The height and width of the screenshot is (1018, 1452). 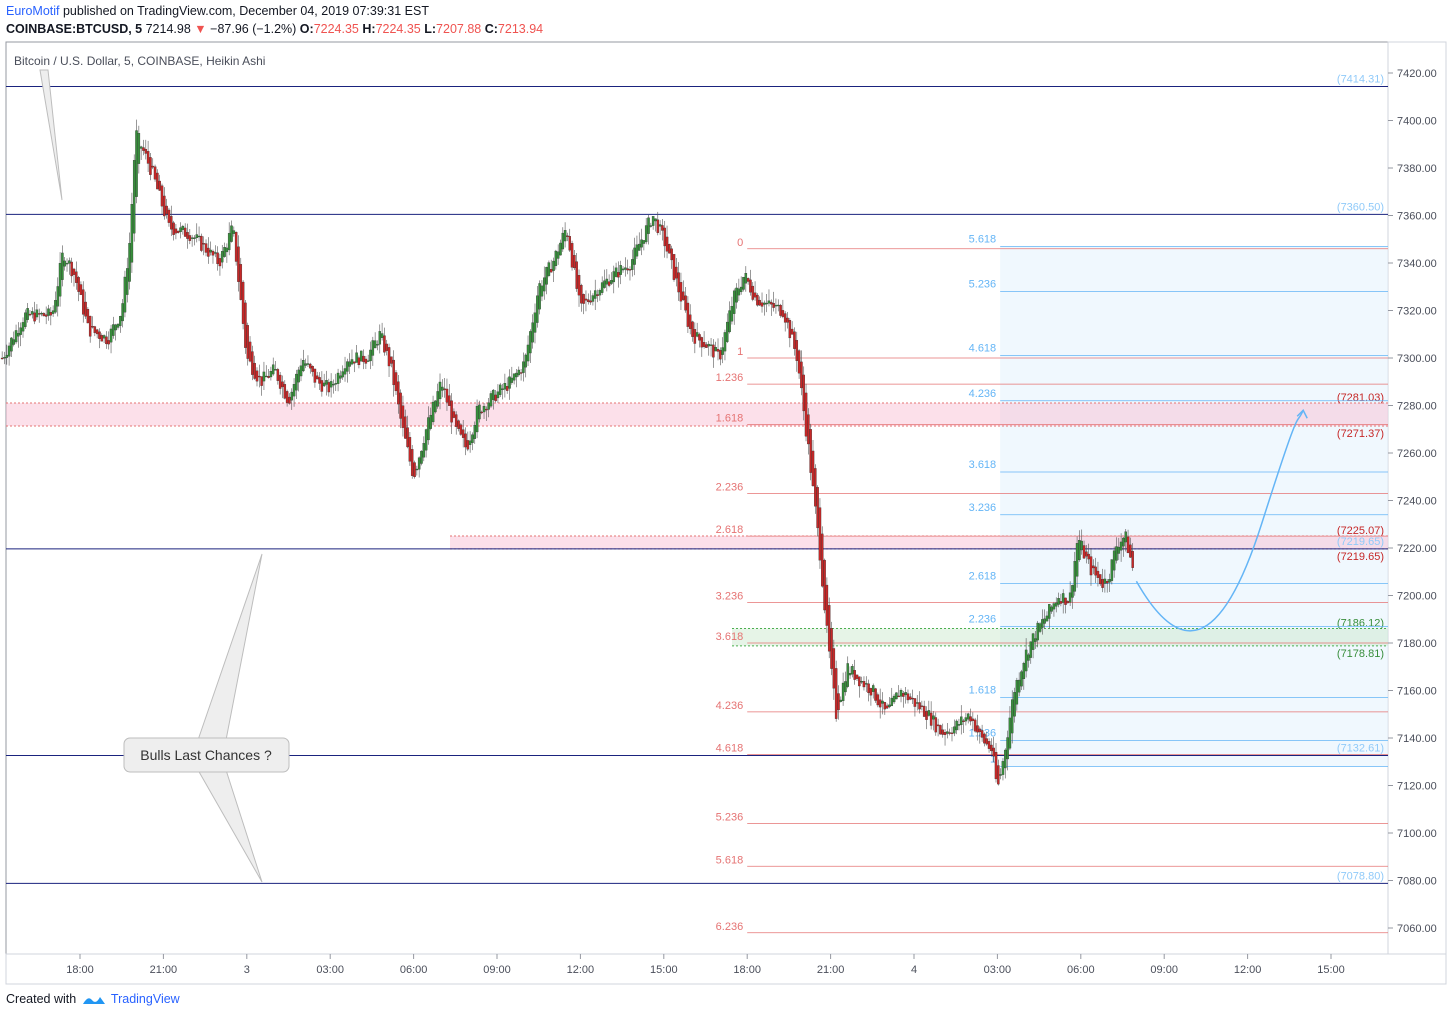 I want to click on y-tick-label: 7080.00, so click(x=1417, y=882).